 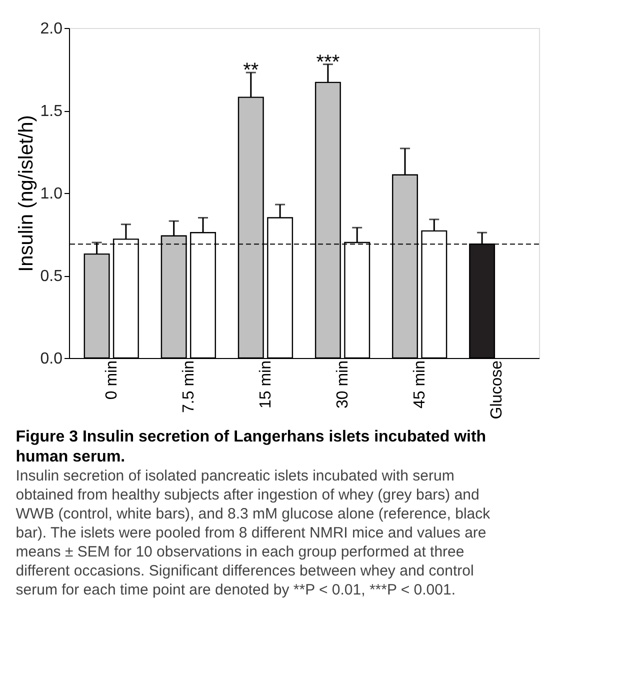 What do you see at coordinates (111, 380) in the screenshot?
I see `x-tick-label: 0 min` at bounding box center [111, 380].